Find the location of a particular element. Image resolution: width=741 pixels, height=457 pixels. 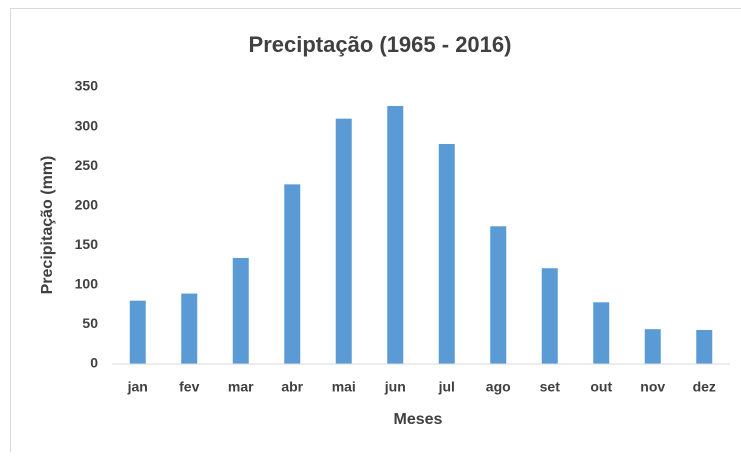

y-tick-label: 250 is located at coordinates (87, 165).